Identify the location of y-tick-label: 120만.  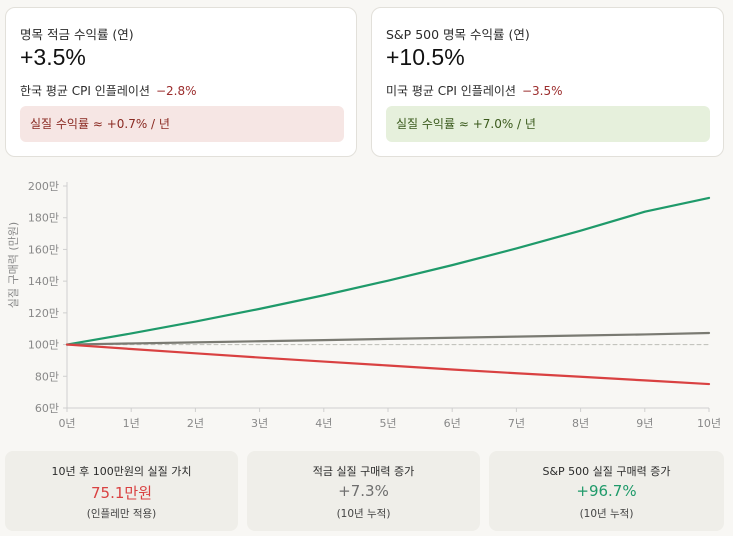
(43, 313).